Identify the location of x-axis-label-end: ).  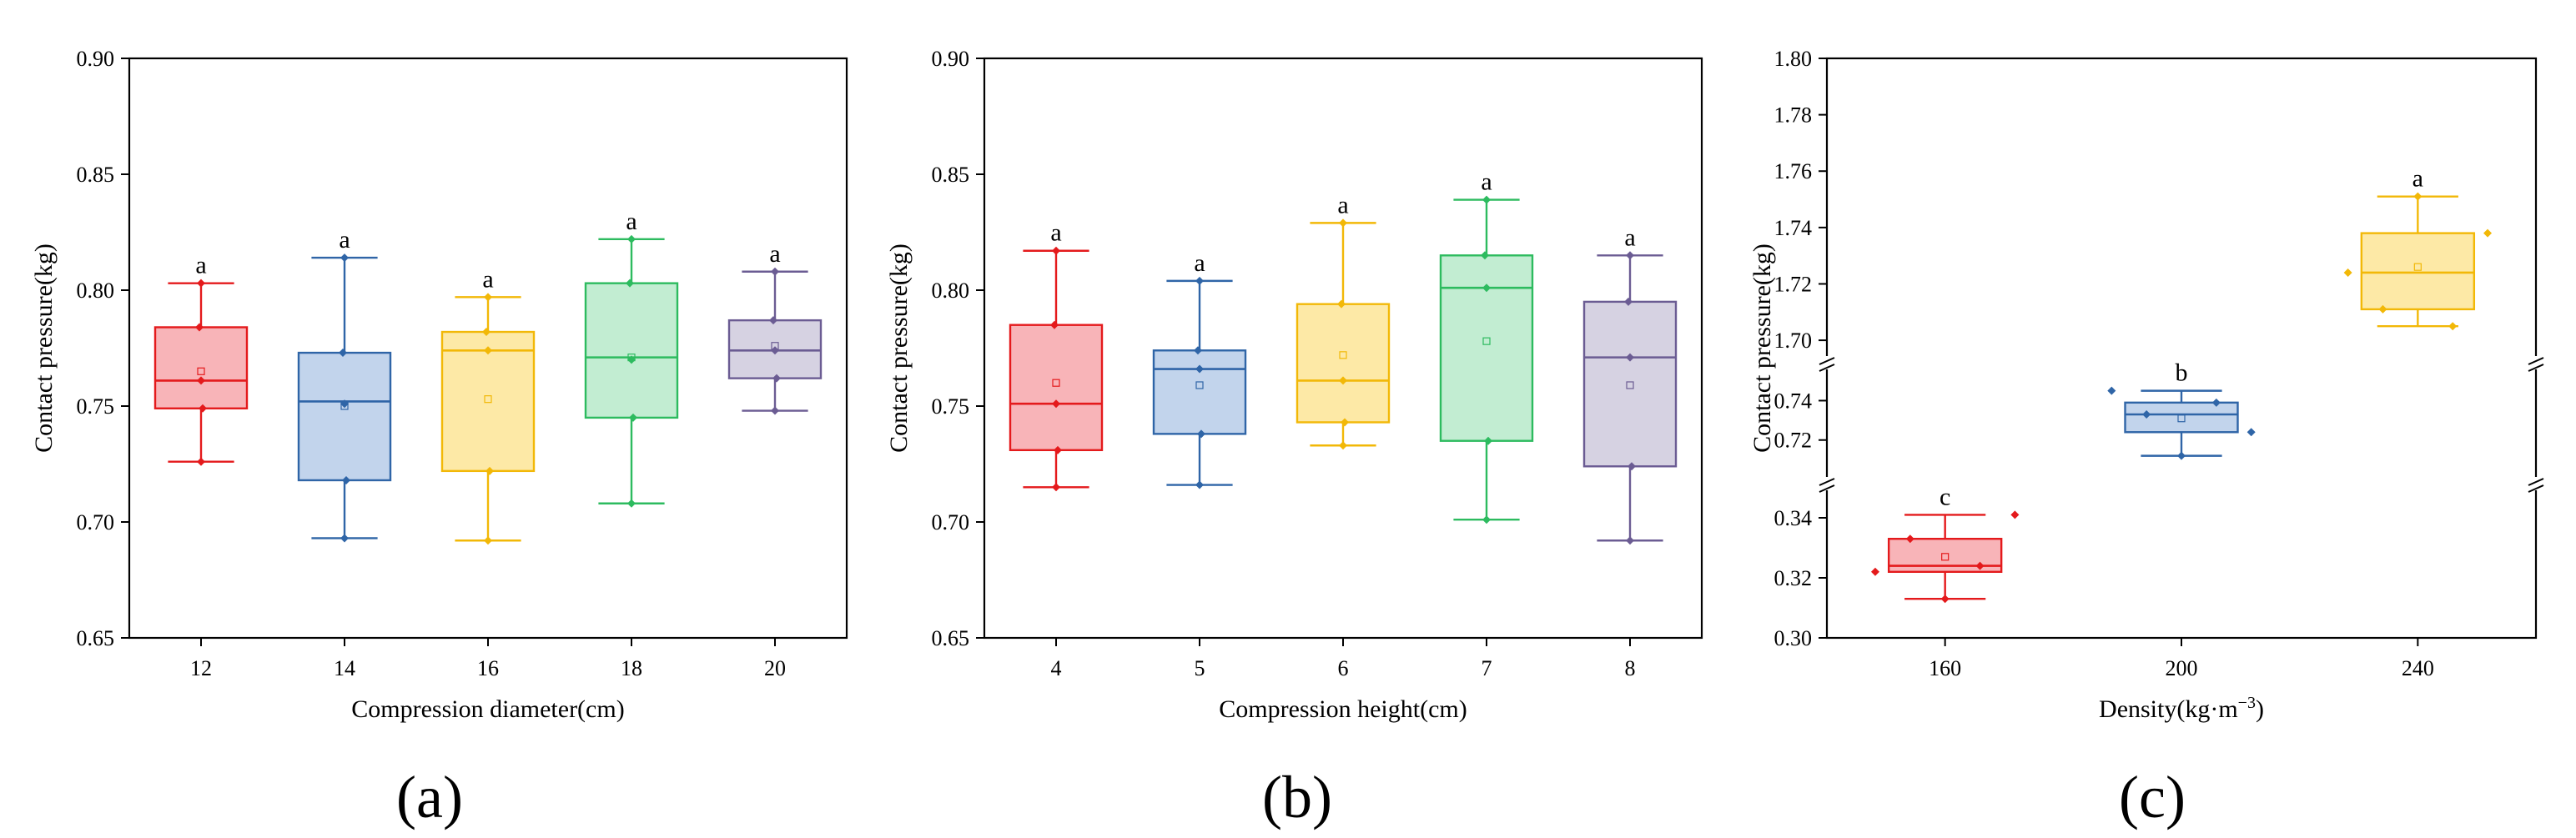
(2260, 709).